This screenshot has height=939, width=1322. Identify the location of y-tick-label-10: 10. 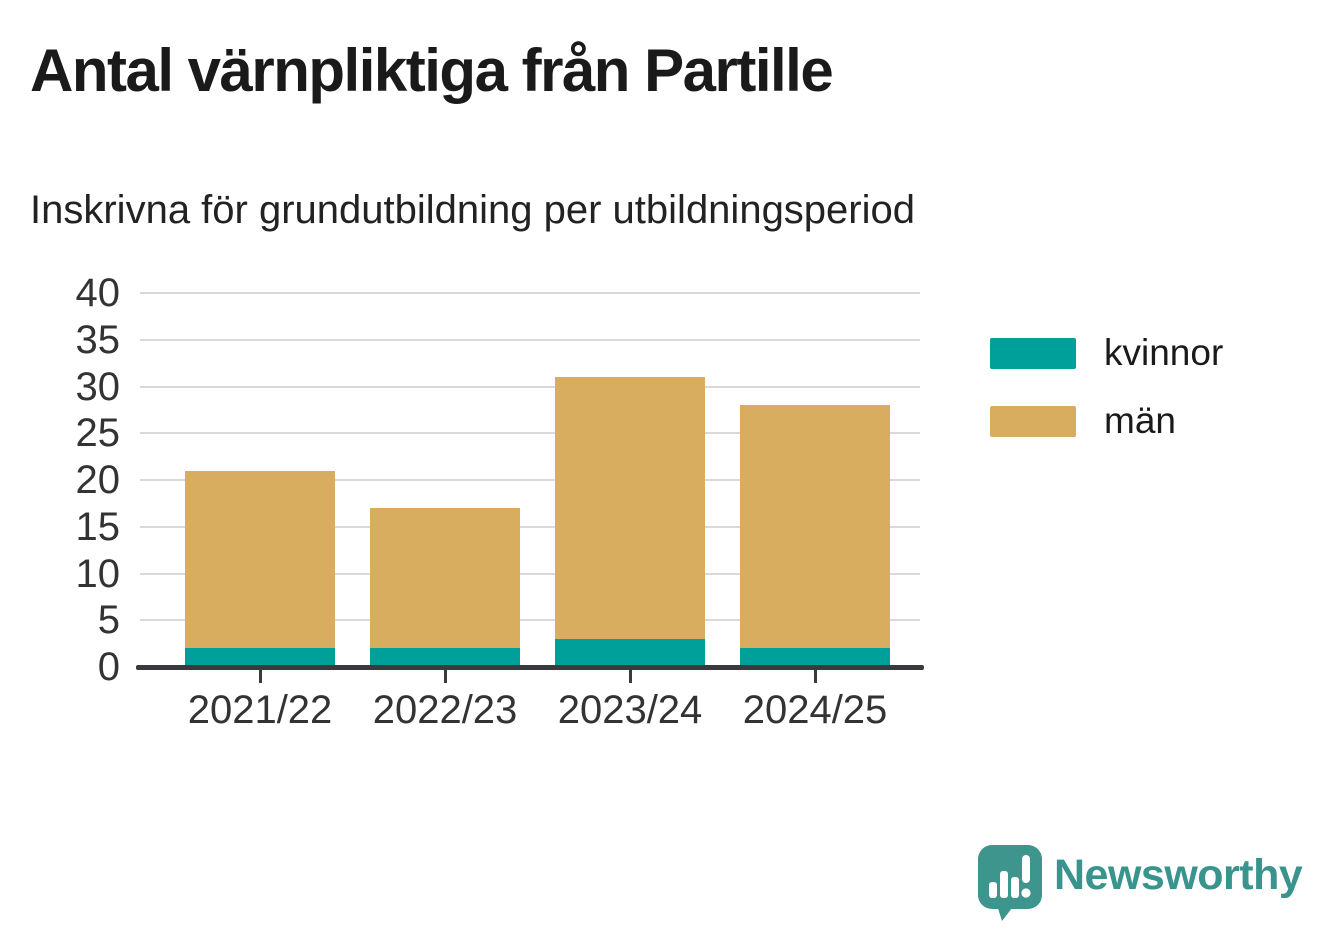
(98, 573).